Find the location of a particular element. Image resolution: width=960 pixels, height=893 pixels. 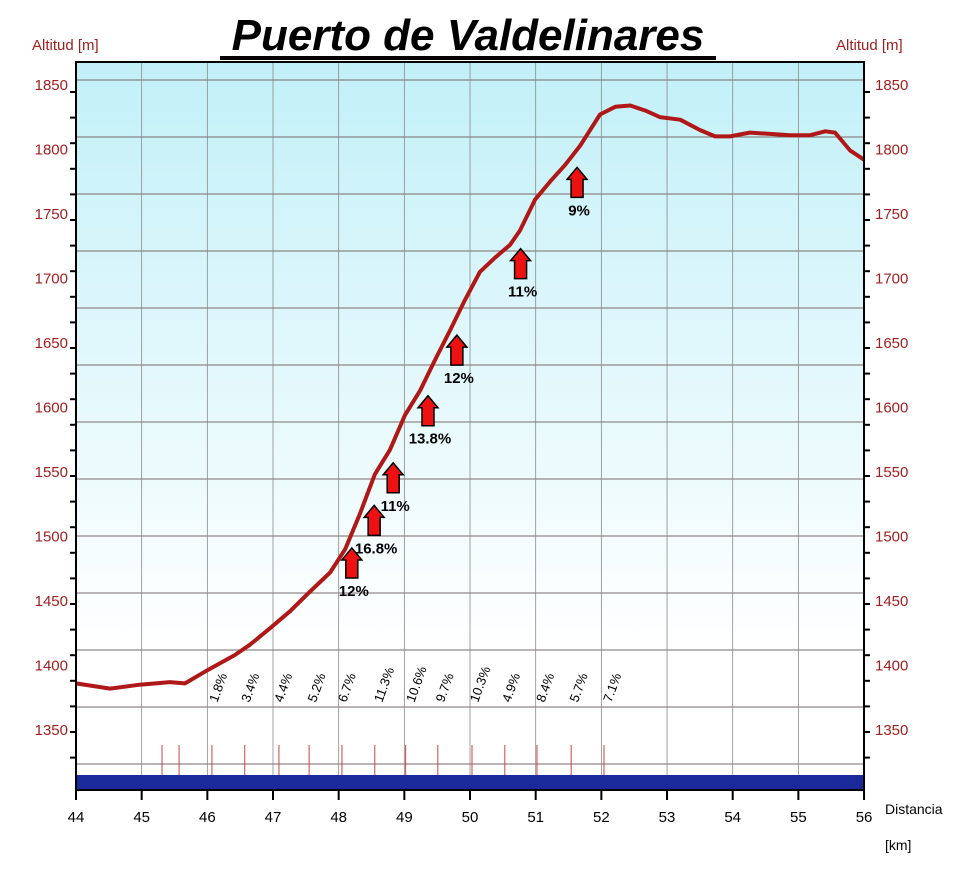

y-tick-label-right: 1400 is located at coordinates (891, 666).